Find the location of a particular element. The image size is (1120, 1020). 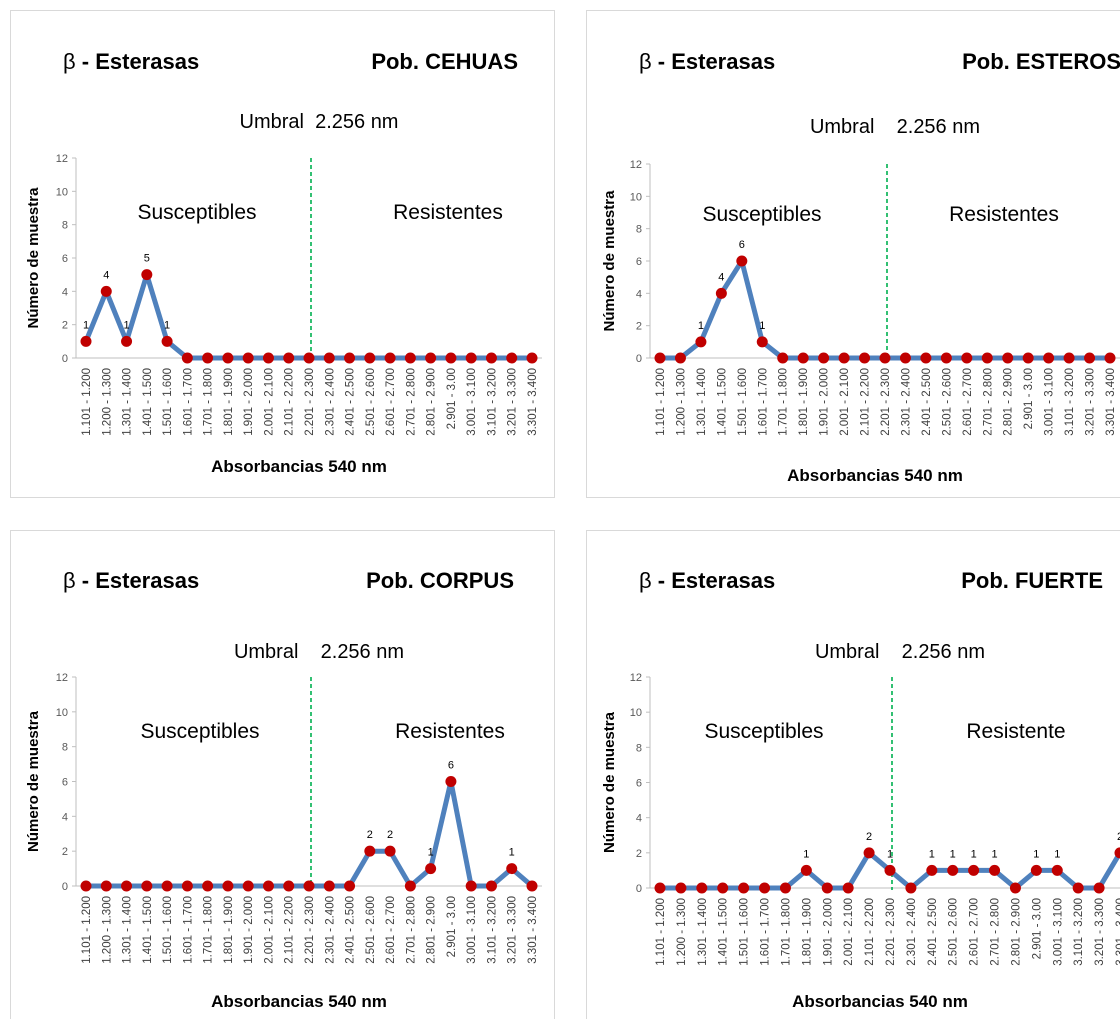

x-tick-label: 1.801 - 1.900 is located at coordinates (229, 402).